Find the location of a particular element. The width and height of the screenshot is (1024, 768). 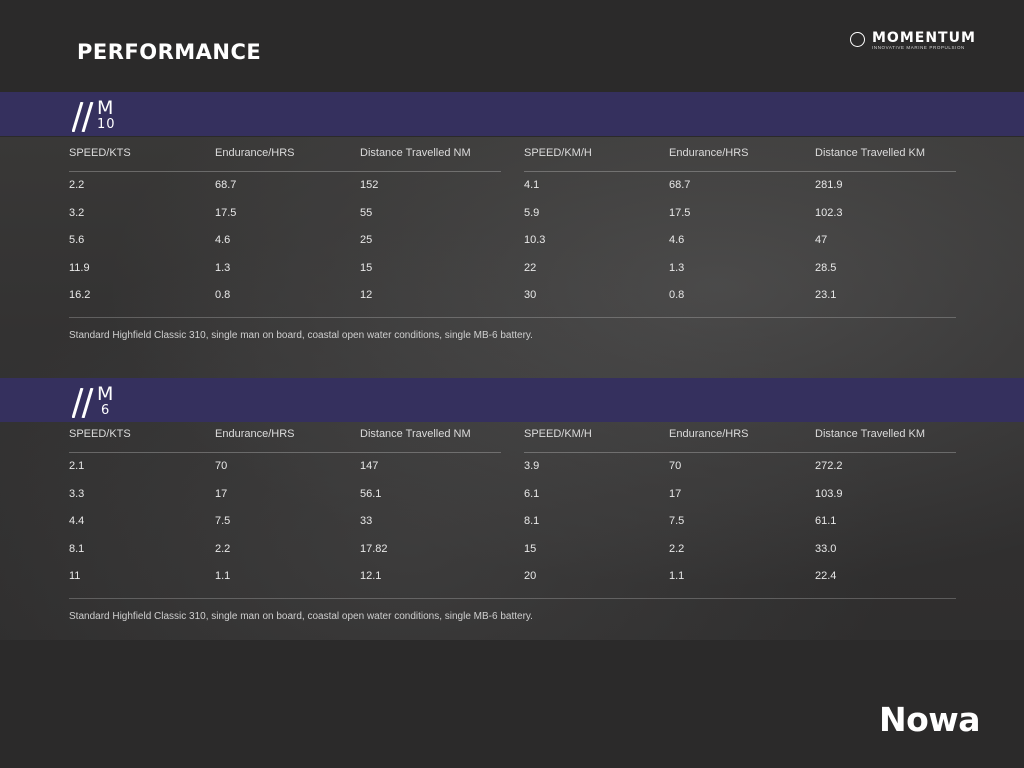

table-cell: 1.1 is located at coordinates (677, 576).